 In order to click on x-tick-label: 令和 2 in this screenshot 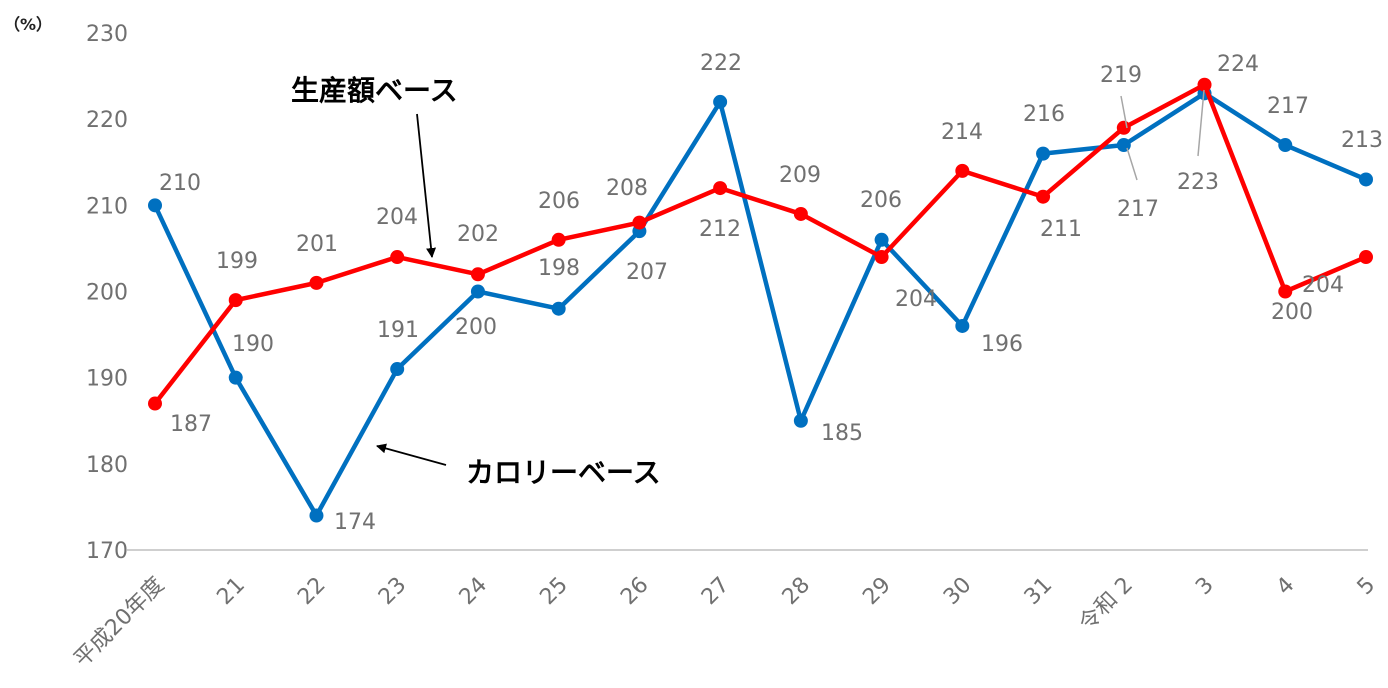, I will do `click(1106, 605)`.